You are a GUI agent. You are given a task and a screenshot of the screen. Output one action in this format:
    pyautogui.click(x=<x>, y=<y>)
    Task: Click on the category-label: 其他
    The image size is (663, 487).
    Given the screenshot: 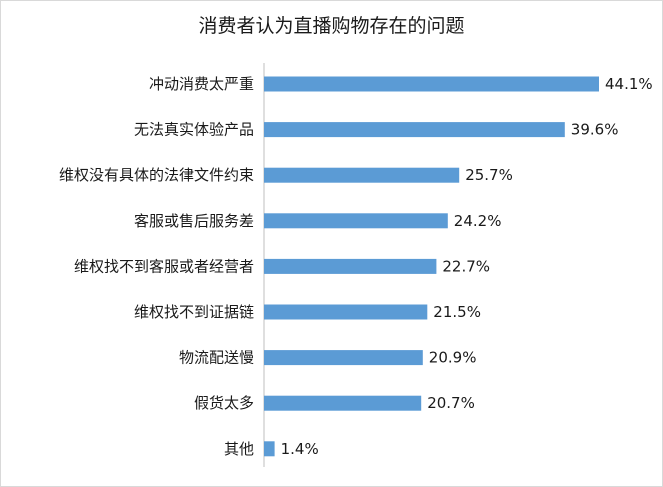 What is the action you would take?
    pyautogui.click(x=239, y=449)
    